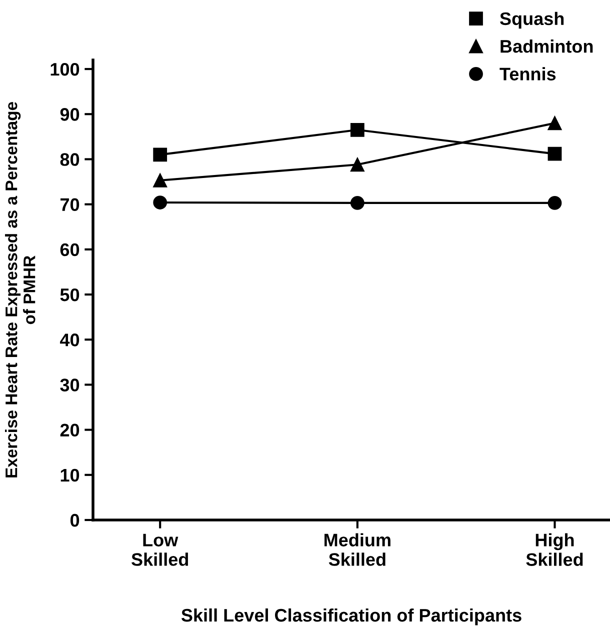 The height and width of the screenshot is (639, 610). What do you see at coordinates (75, 520) in the screenshot?
I see `y-tick-label: 0` at bounding box center [75, 520].